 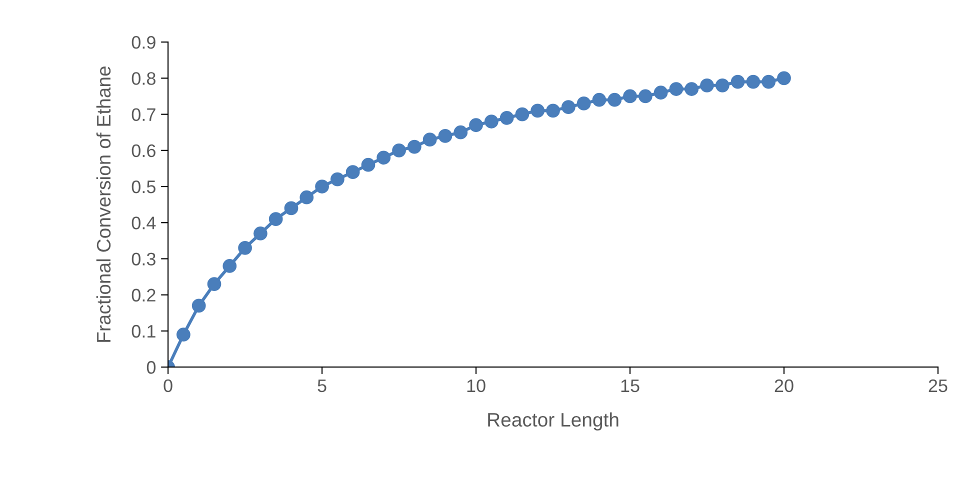 What do you see at coordinates (144, 331) in the screenshot?
I see `y-tick-label: 0.1` at bounding box center [144, 331].